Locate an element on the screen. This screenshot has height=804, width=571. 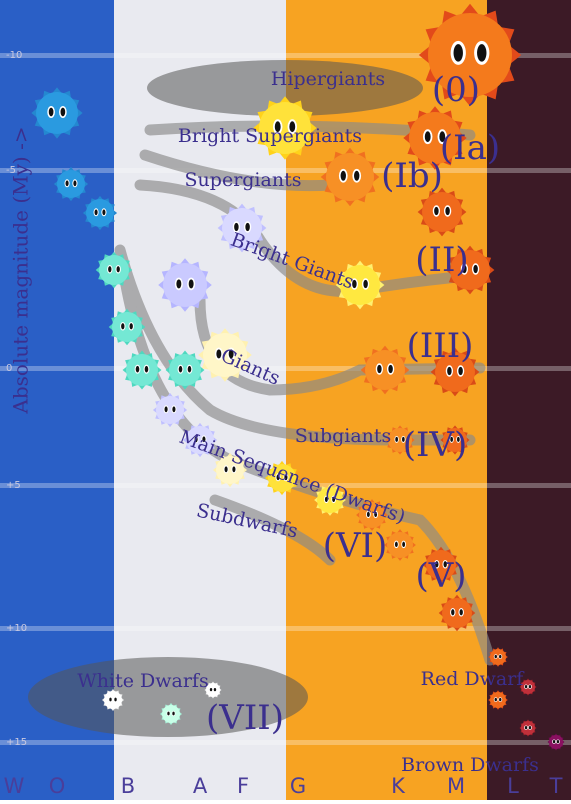
region-name: Bright Supergiants is located at coordinates (270, 136).